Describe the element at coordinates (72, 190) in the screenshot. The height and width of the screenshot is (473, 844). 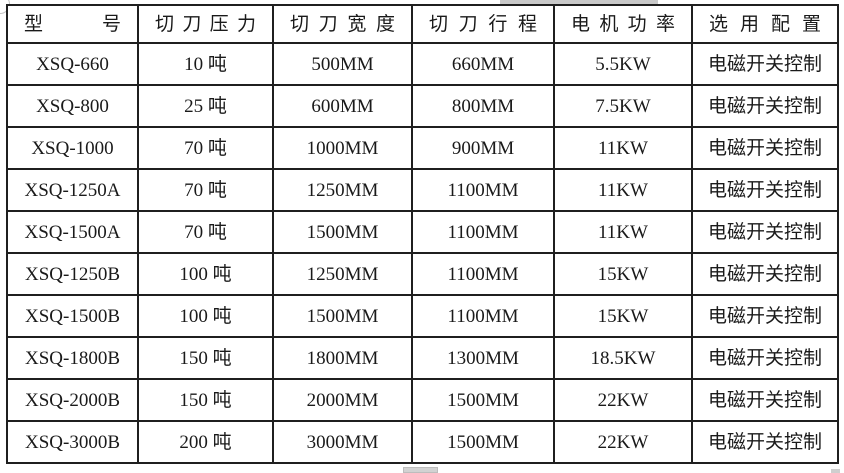
I see `cell-model: XSQ-1250A` at that location.